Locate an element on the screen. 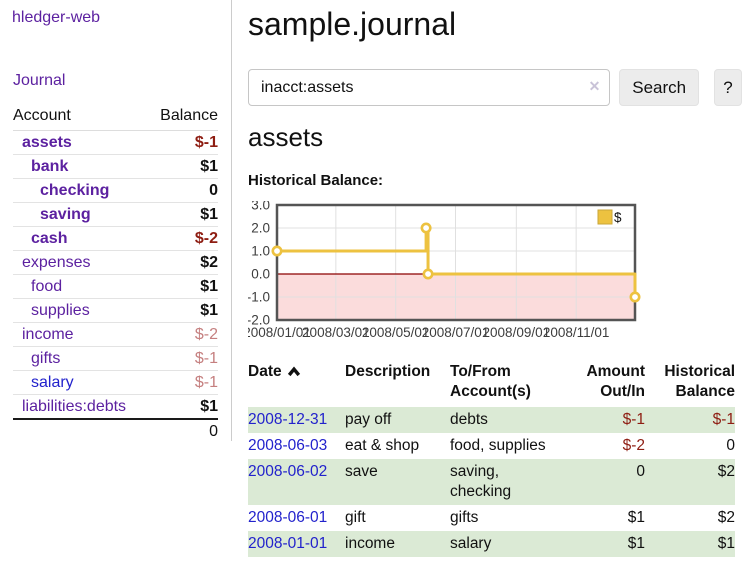  account-column-header: Account is located at coordinates (81, 118).